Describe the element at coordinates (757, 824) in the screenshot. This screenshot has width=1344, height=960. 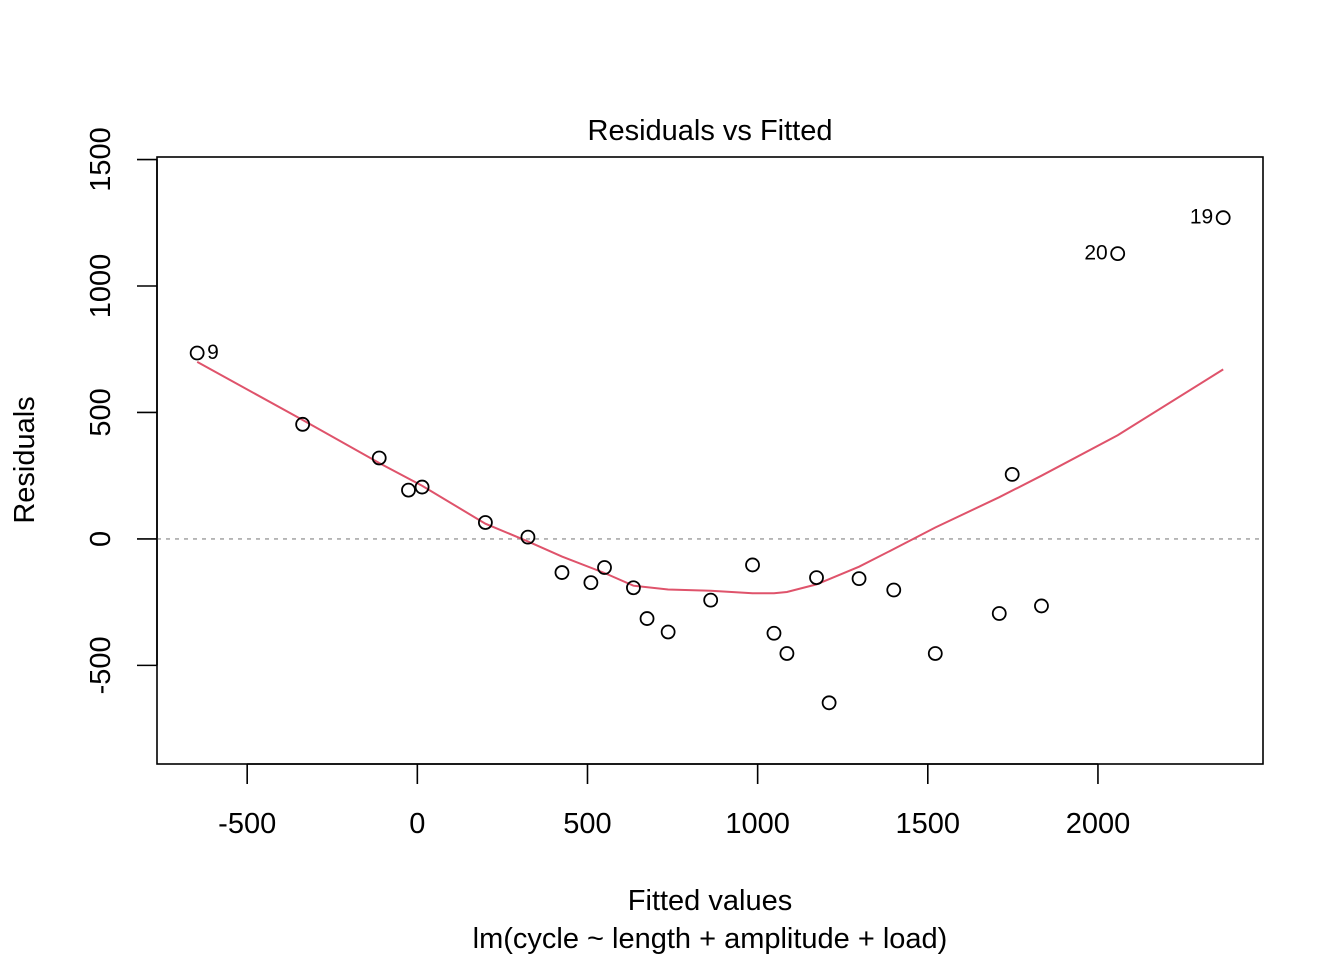
I see `x-tick-label: 1000` at that location.